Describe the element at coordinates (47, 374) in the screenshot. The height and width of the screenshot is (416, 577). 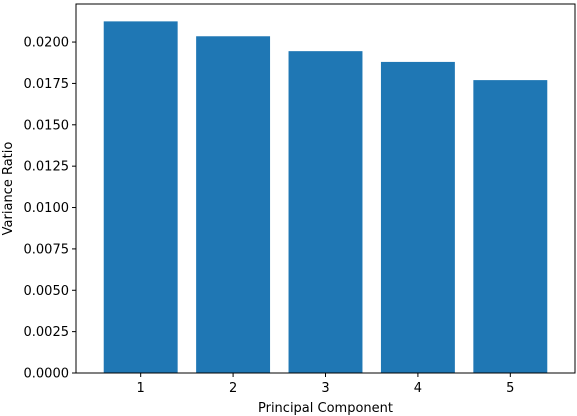
I see `y-tick-label: 0.0000` at that location.